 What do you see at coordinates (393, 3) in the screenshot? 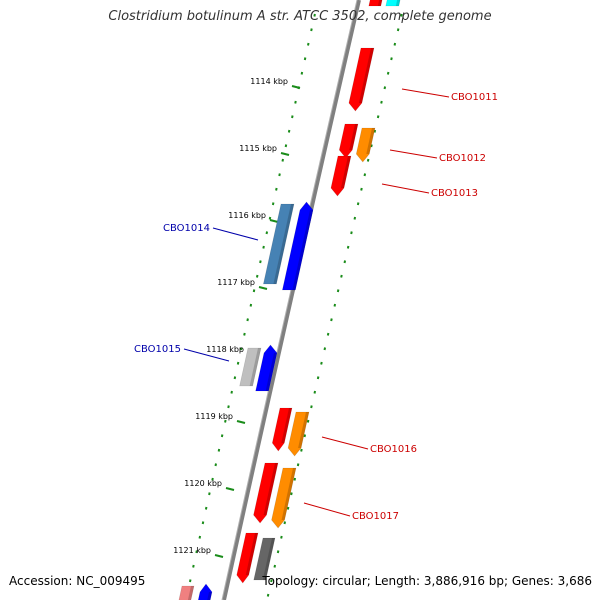
I see `cds-top-cyan` at bounding box center [393, 3].